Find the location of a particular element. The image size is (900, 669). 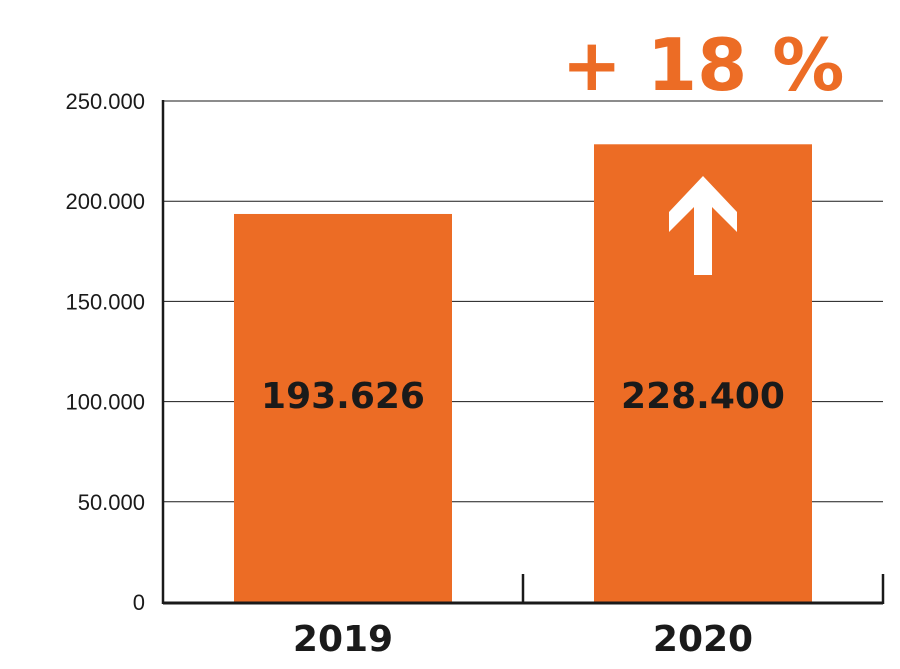

y-tick-label: 100.000 is located at coordinates (105, 402).